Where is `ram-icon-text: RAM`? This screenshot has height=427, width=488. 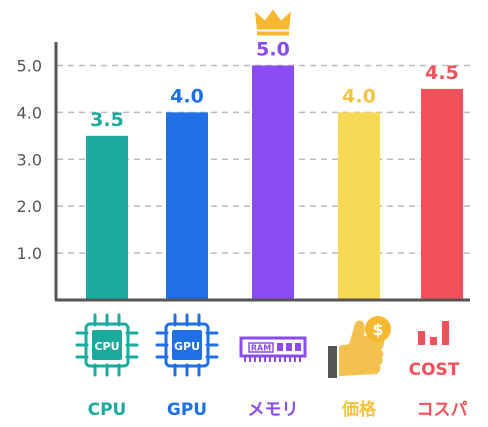 ram-icon-text: RAM is located at coordinates (261, 348).